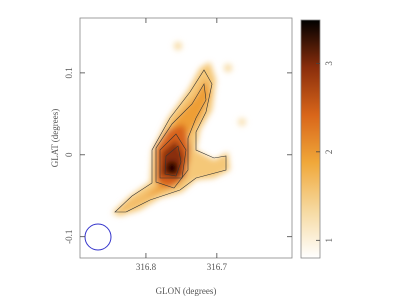 The image size is (393, 304). I want to click on y-tick-label: -0.1, so click(69, 237).